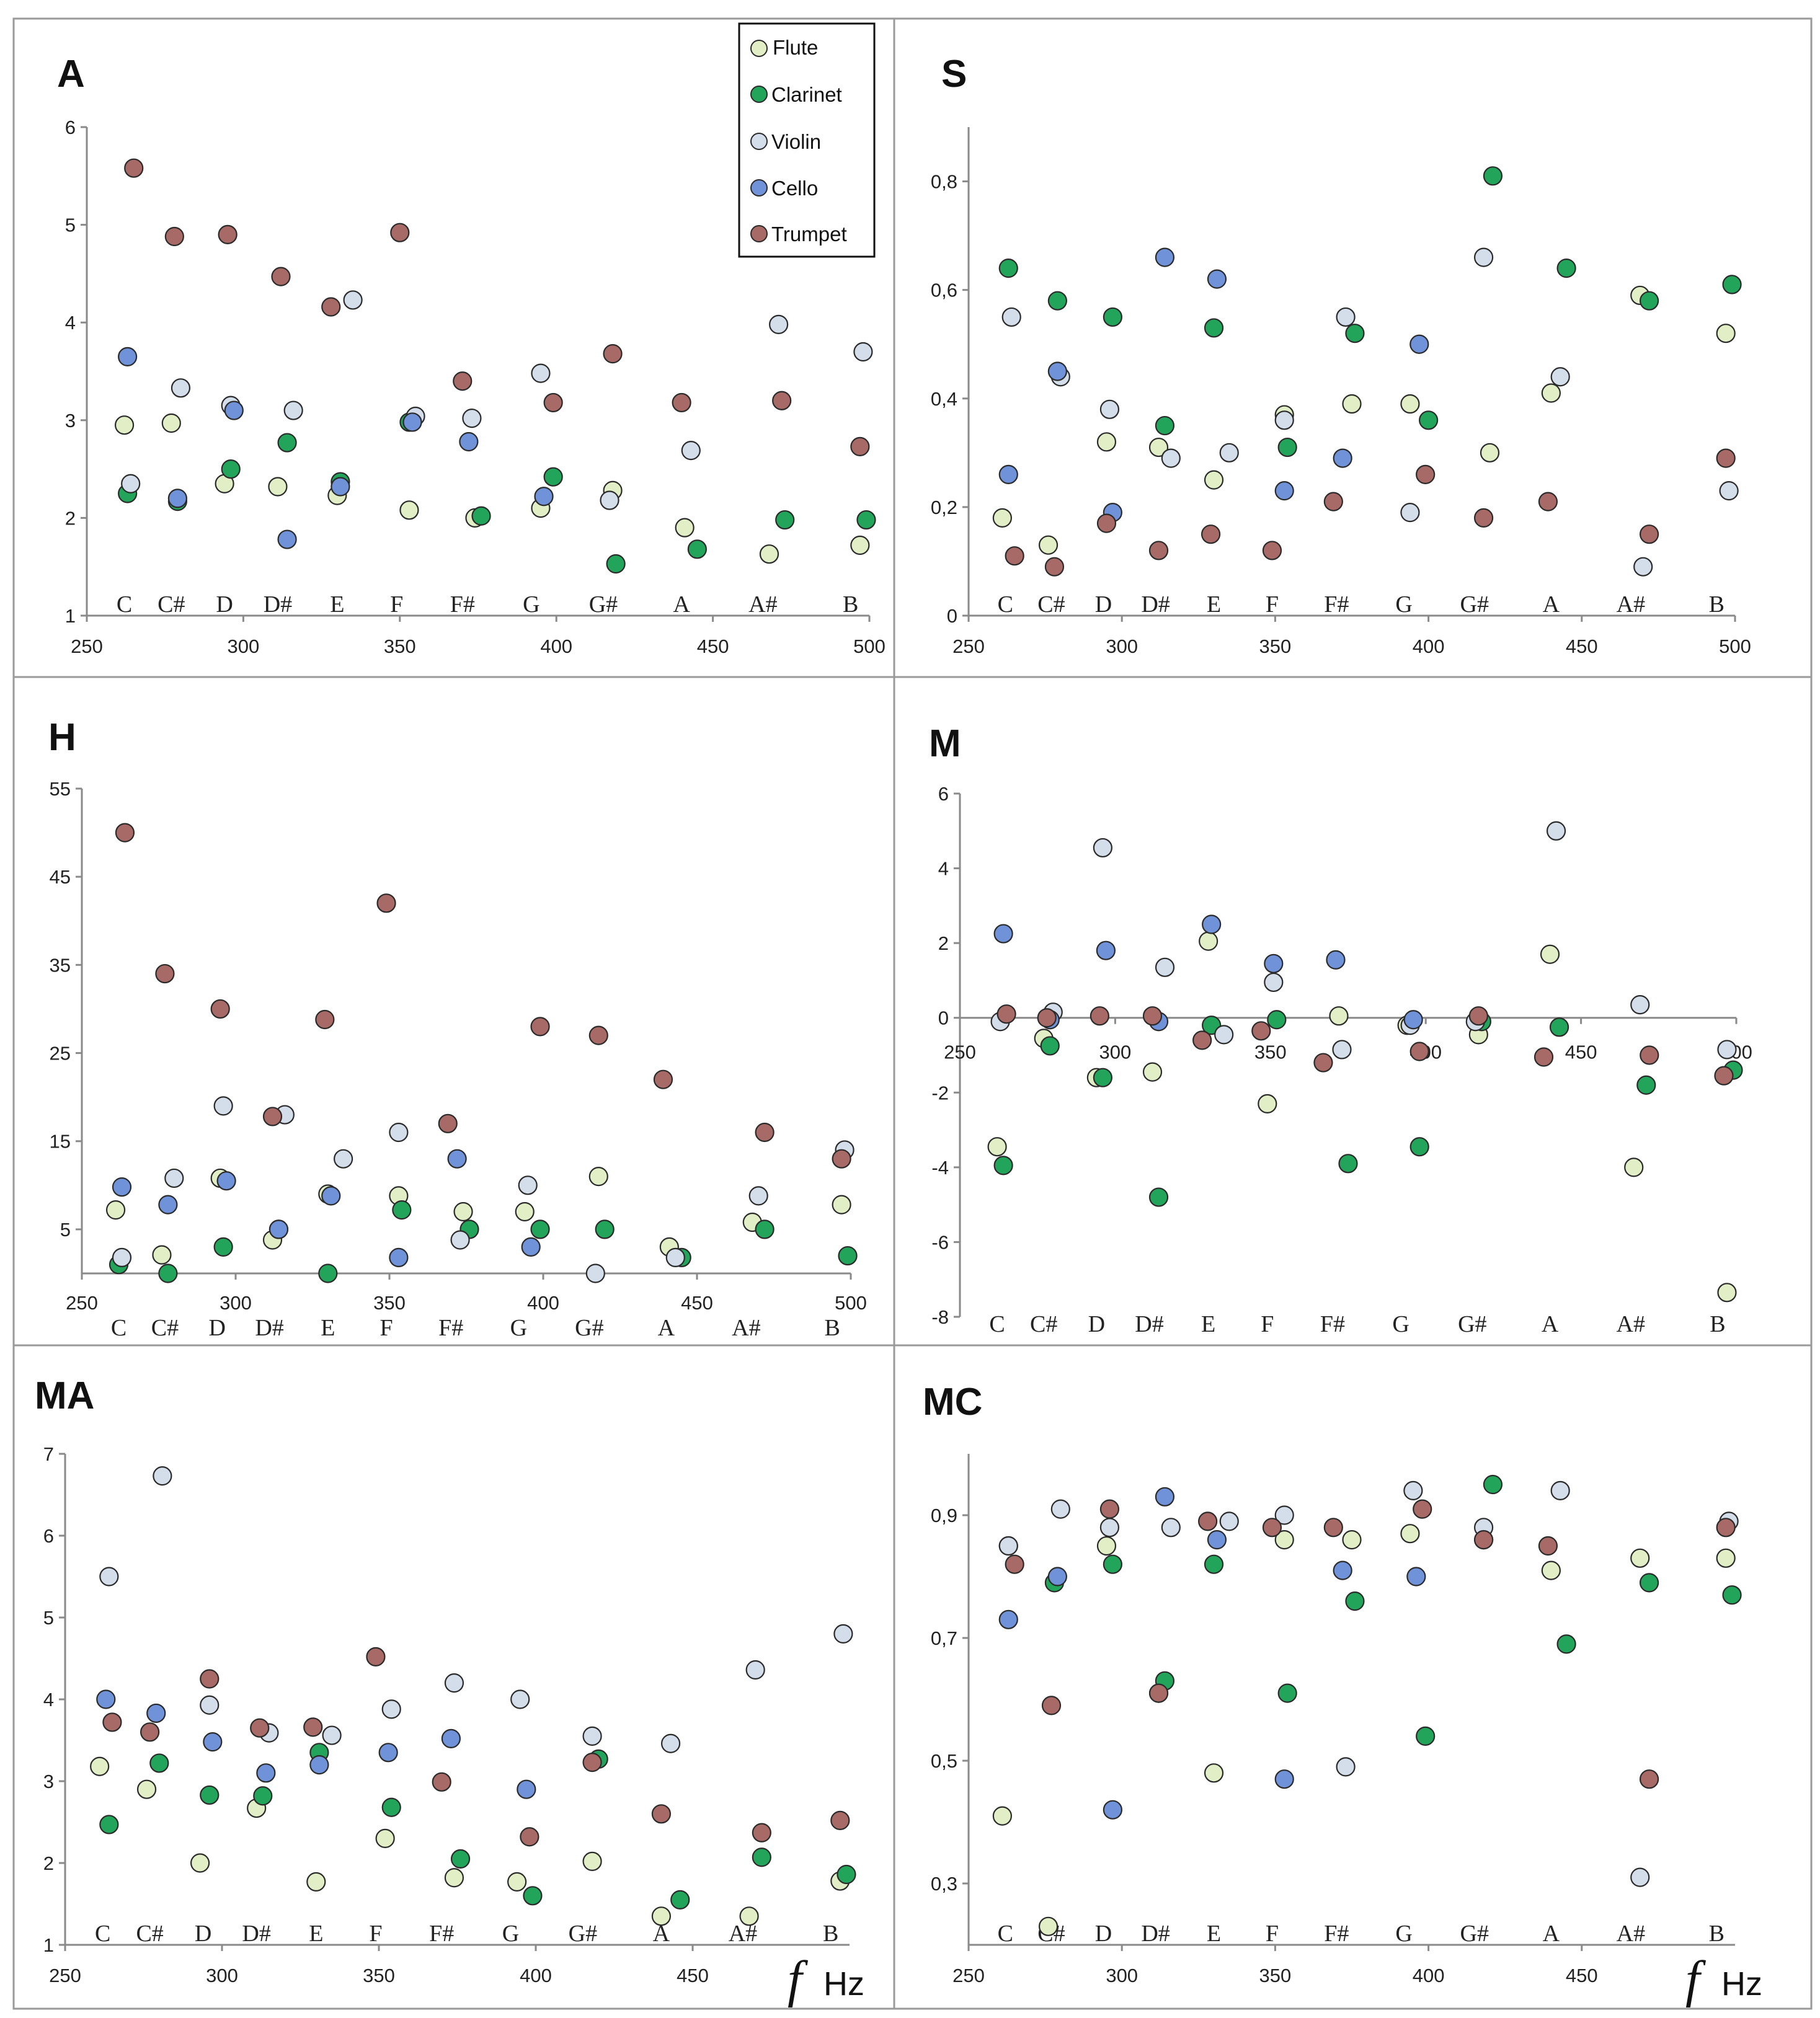 This screenshot has height=2018, width=1820. I want to click on note-label: D, so click(218, 1328).